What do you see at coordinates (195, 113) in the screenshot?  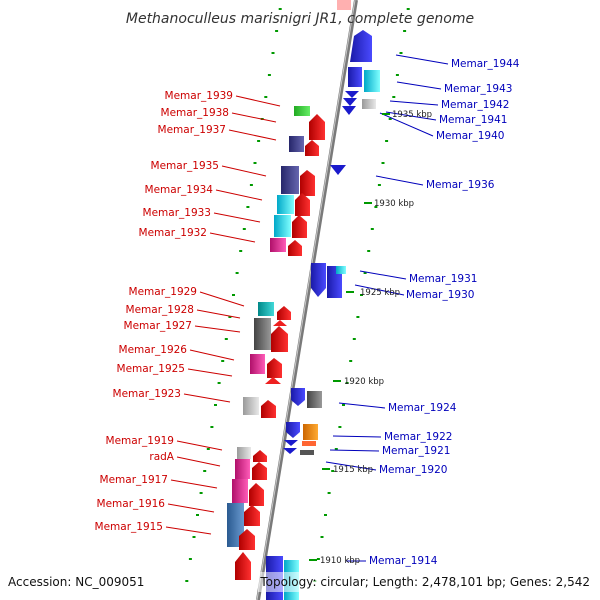 I see `gene-label: Memar_1938` at bounding box center [195, 113].